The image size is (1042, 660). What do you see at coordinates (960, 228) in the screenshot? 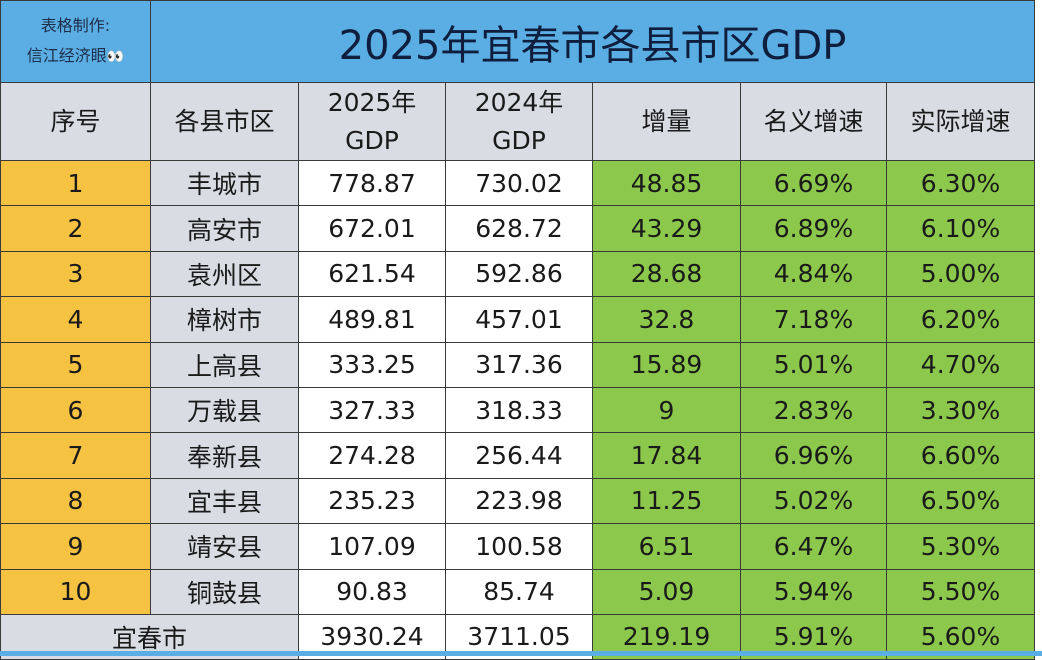
I see `cell-real: 6.10%` at bounding box center [960, 228].